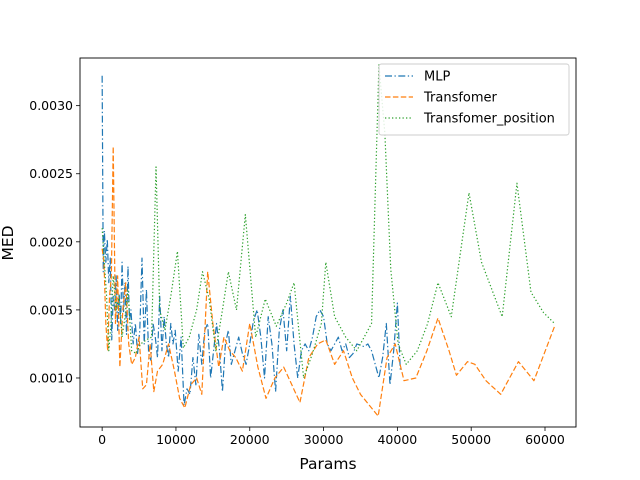  I want to click on x-tick-label: 30000, so click(324, 439).